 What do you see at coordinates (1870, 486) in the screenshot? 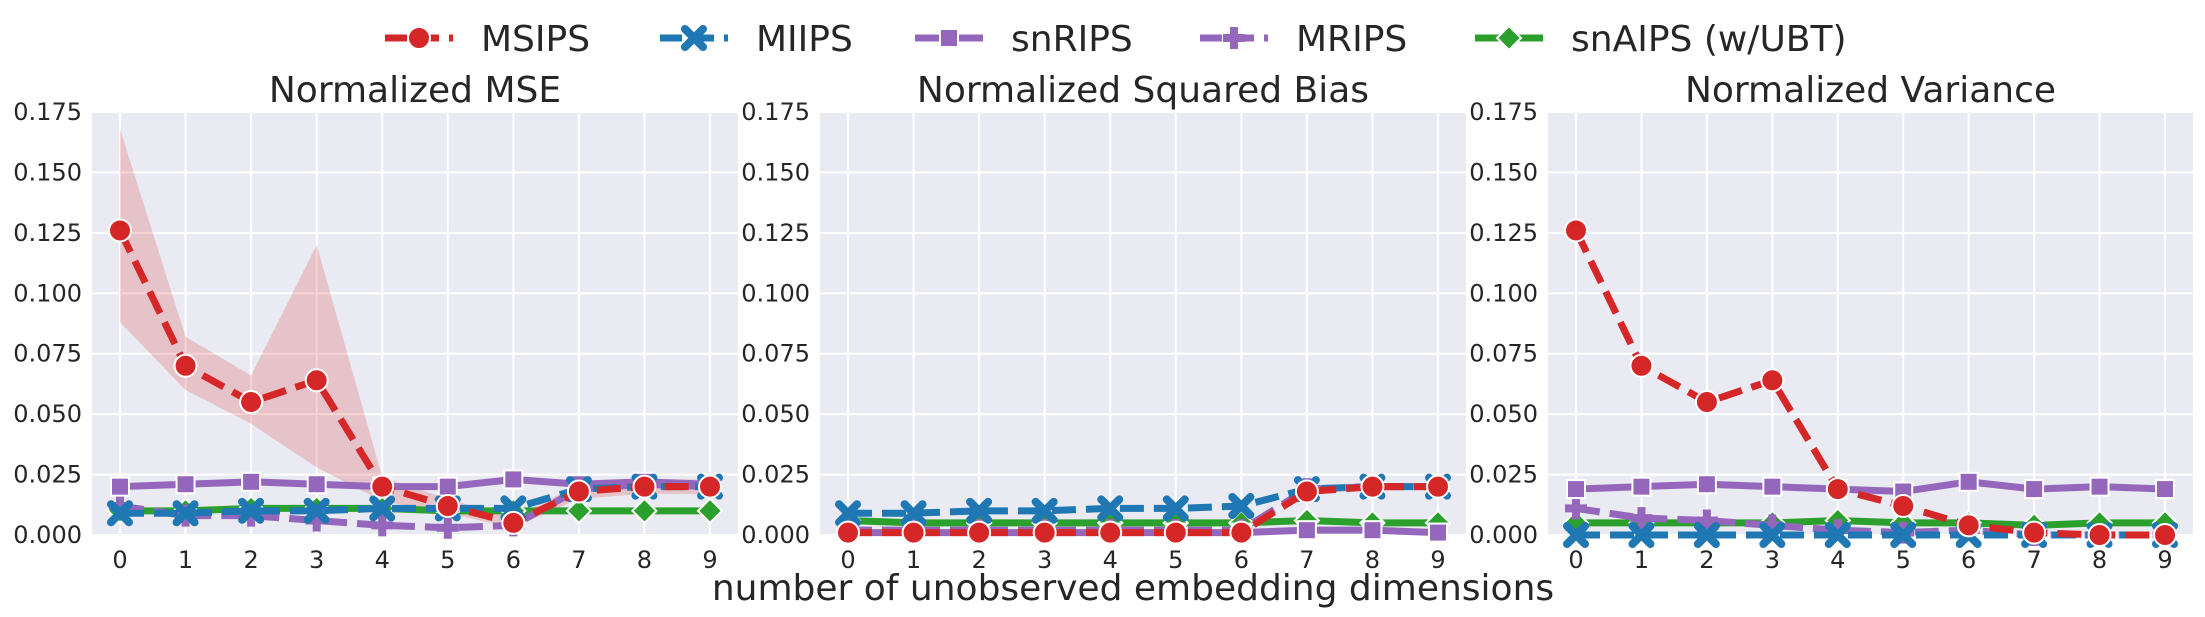
I see `series-line-snrips` at bounding box center [1870, 486].